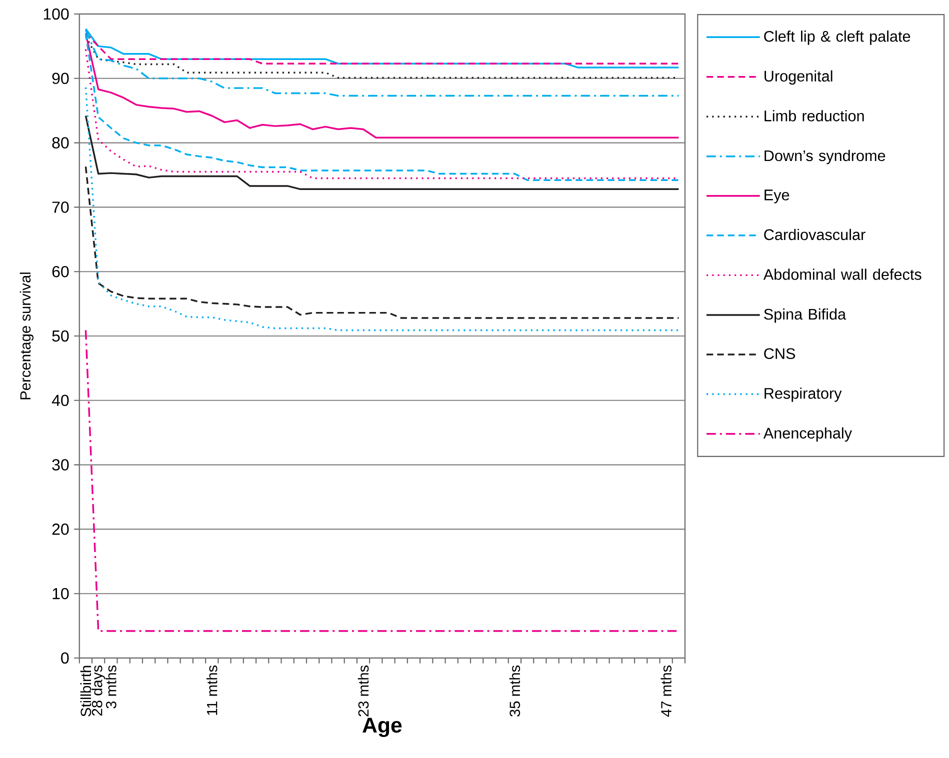 This screenshot has height=758, width=949. Describe the element at coordinates (86, 691) in the screenshot. I see `x-tick-label: Stillbirth` at that location.